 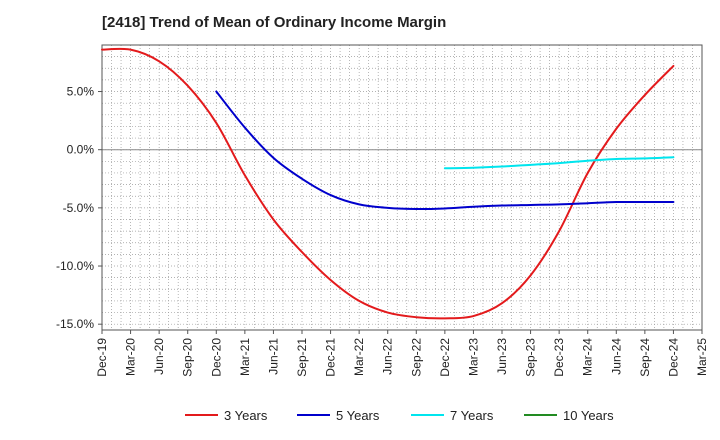 I want to click on x-tick-label: Sep-21, so click(x=302, y=357).